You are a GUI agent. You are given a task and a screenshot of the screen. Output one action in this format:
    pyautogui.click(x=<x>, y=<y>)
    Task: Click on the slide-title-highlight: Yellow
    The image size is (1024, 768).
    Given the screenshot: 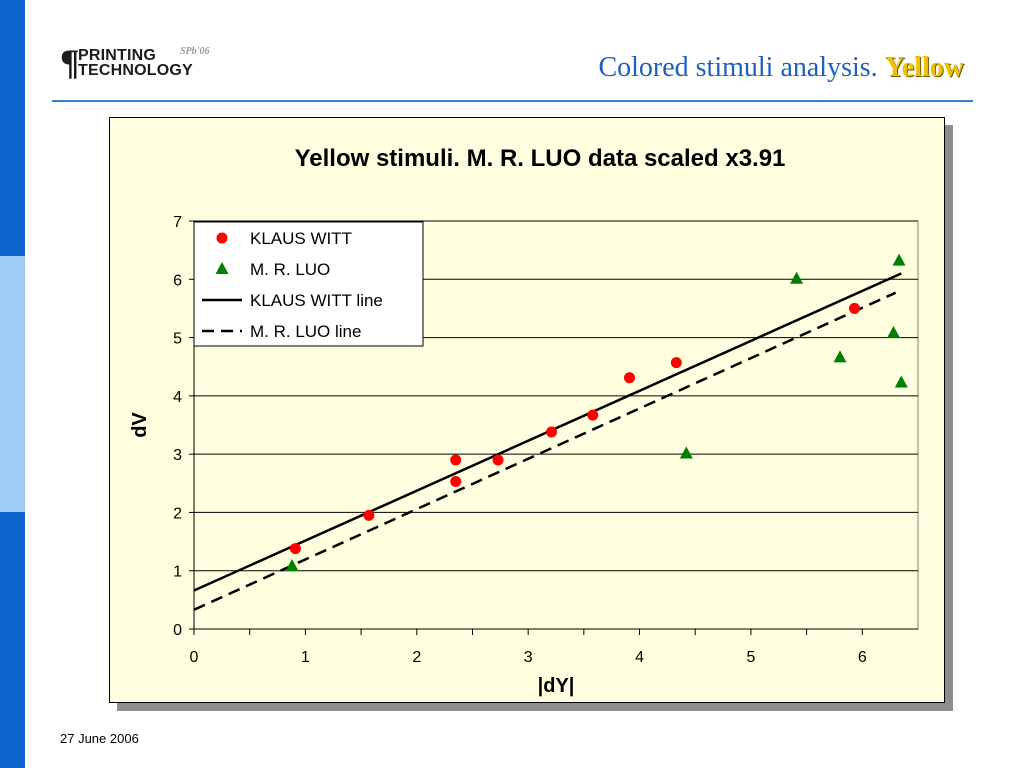 What is the action you would take?
    pyautogui.click(x=924, y=67)
    